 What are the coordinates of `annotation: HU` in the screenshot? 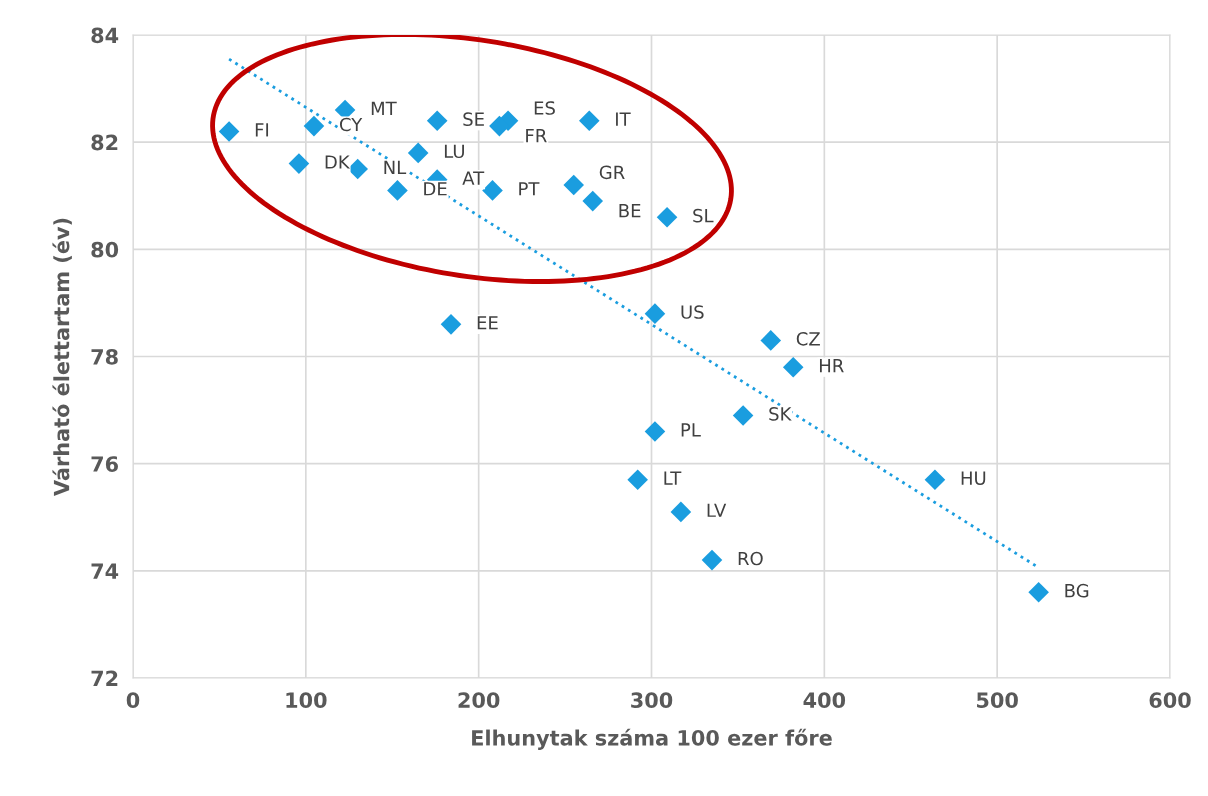 It's located at (973, 478).